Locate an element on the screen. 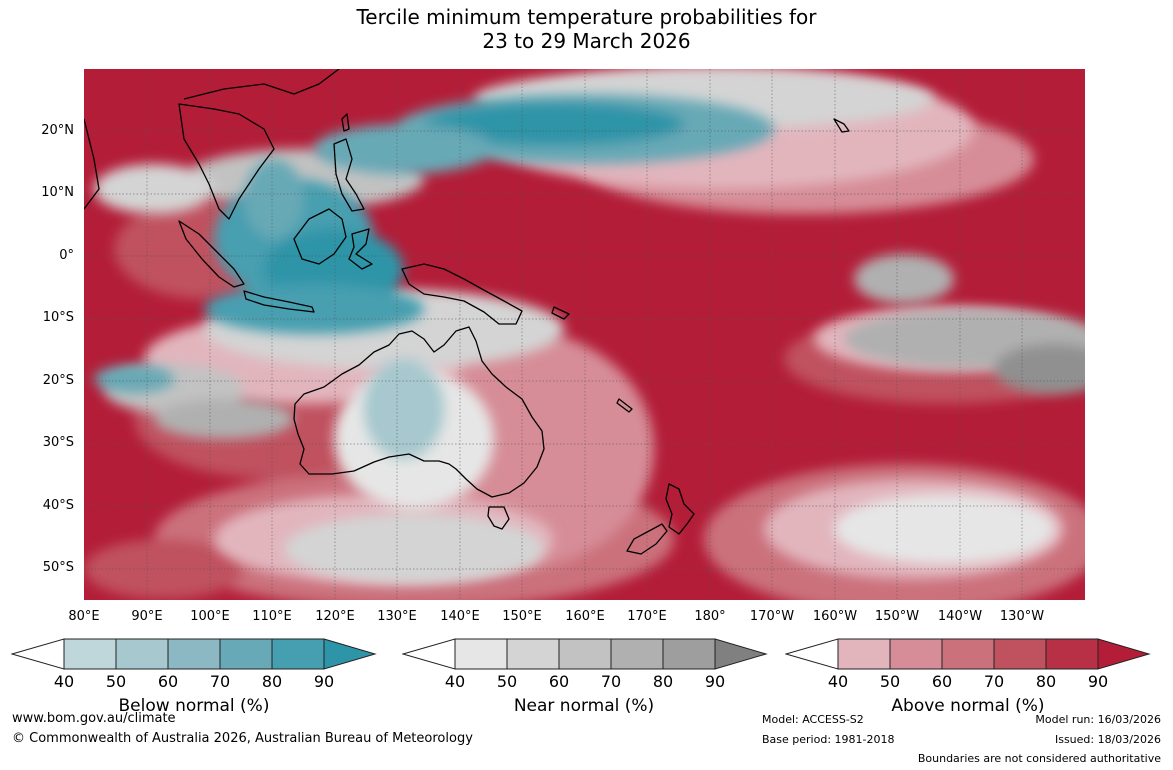 This screenshot has height=770, width=1173. china-coast is located at coordinates (261, 84).